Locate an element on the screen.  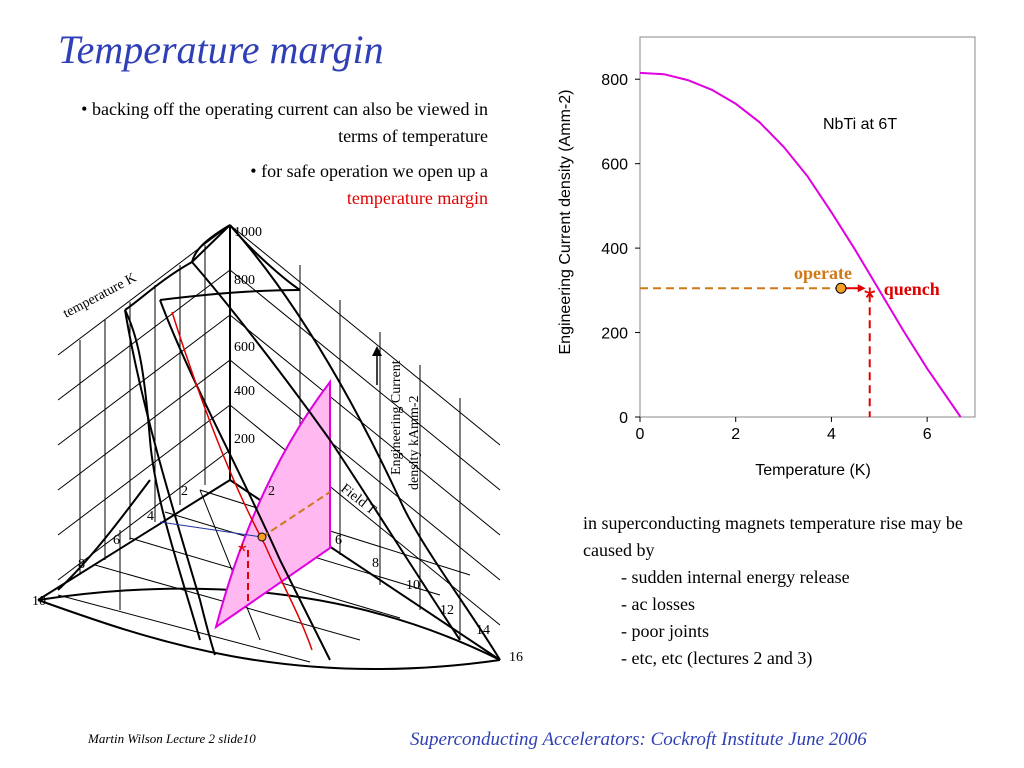
y-axis-label: Engineering Current density (Amm-2) is located at coordinates (565, 222).